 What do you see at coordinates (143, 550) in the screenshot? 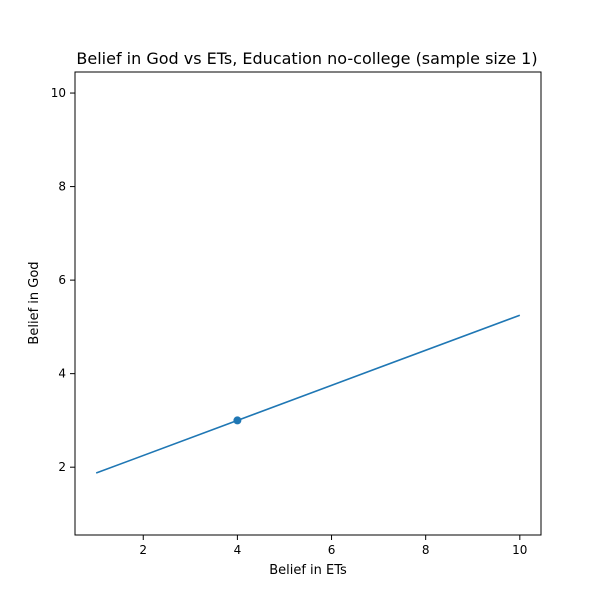
I see `x-tick-label: 2` at bounding box center [143, 550].